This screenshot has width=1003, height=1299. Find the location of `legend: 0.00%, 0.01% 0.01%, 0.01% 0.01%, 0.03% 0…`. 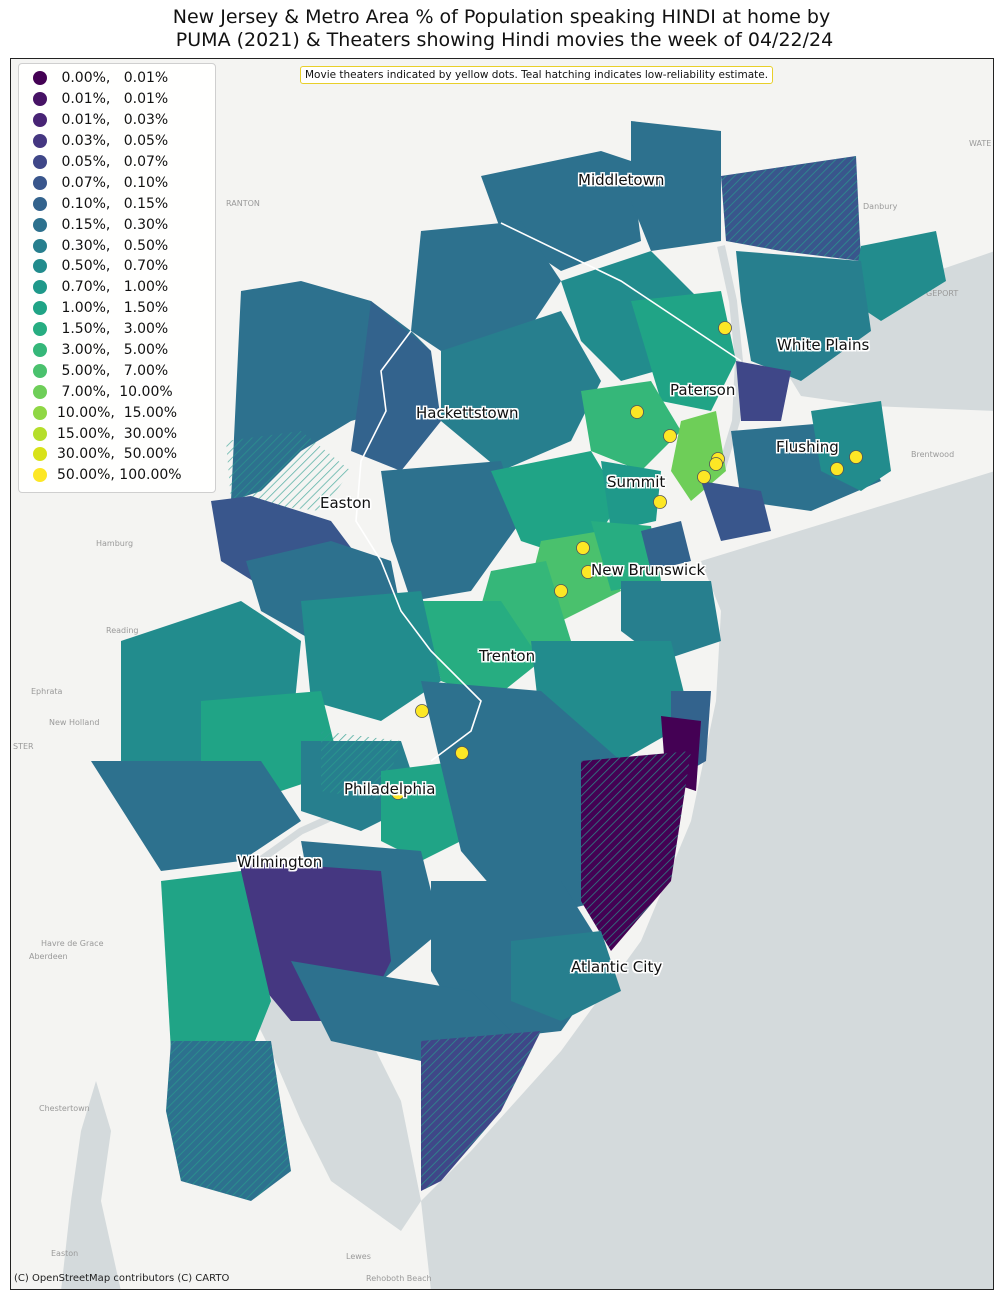

legend: 0.00%, 0.01% 0.01%, 0.01% 0.01%, 0.03% 0… is located at coordinates (117, 278).